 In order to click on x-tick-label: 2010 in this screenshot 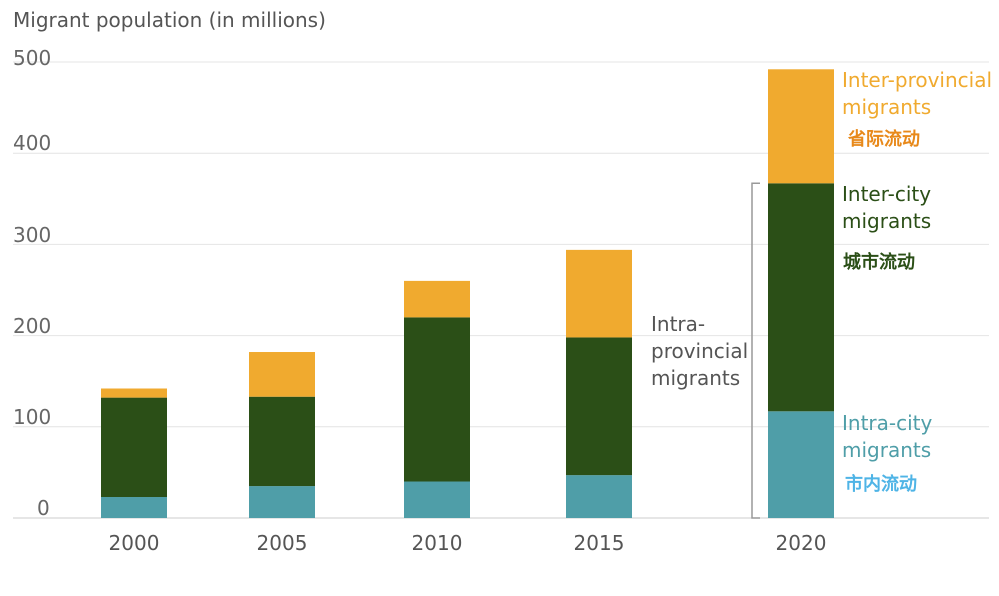, I will do `click(437, 543)`.